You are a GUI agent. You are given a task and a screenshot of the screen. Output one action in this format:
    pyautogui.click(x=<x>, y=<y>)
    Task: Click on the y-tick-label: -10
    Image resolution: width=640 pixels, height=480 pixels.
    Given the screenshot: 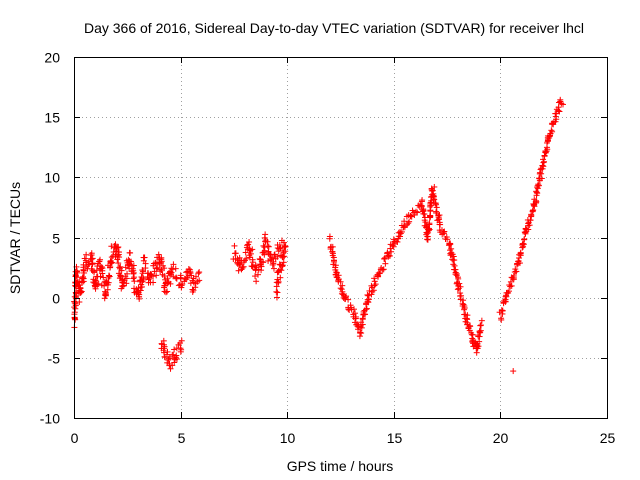 What is the action you would take?
    pyautogui.click(x=50, y=419)
    